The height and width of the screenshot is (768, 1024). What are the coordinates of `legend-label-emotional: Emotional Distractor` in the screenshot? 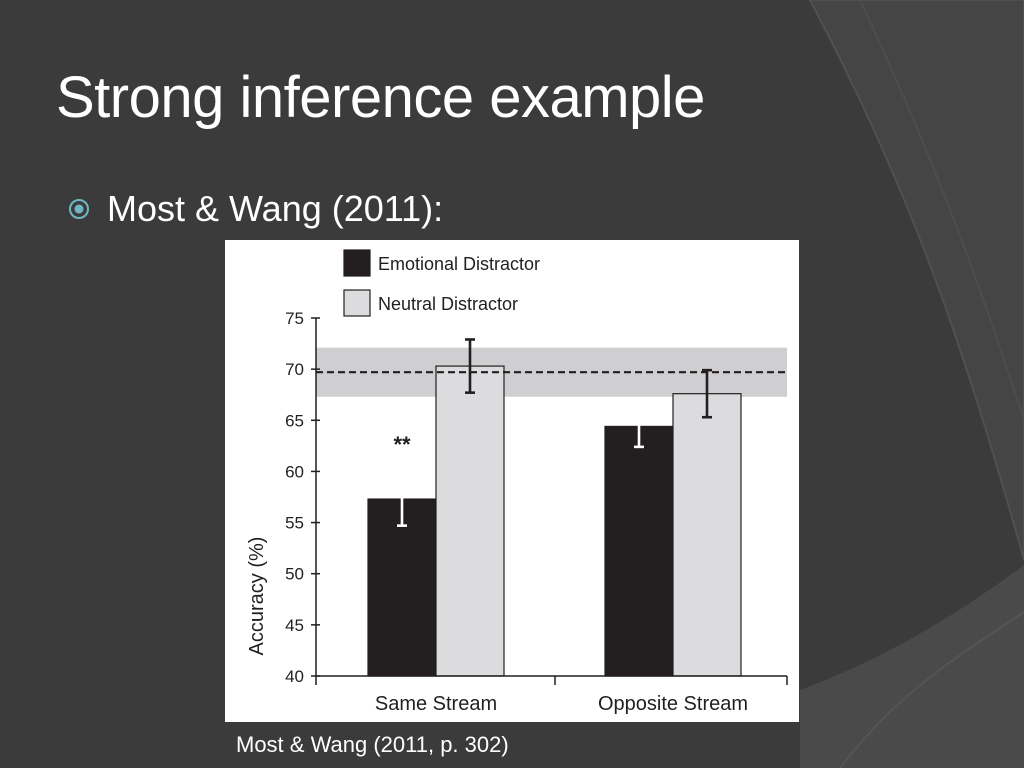 It's located at (459, 264).